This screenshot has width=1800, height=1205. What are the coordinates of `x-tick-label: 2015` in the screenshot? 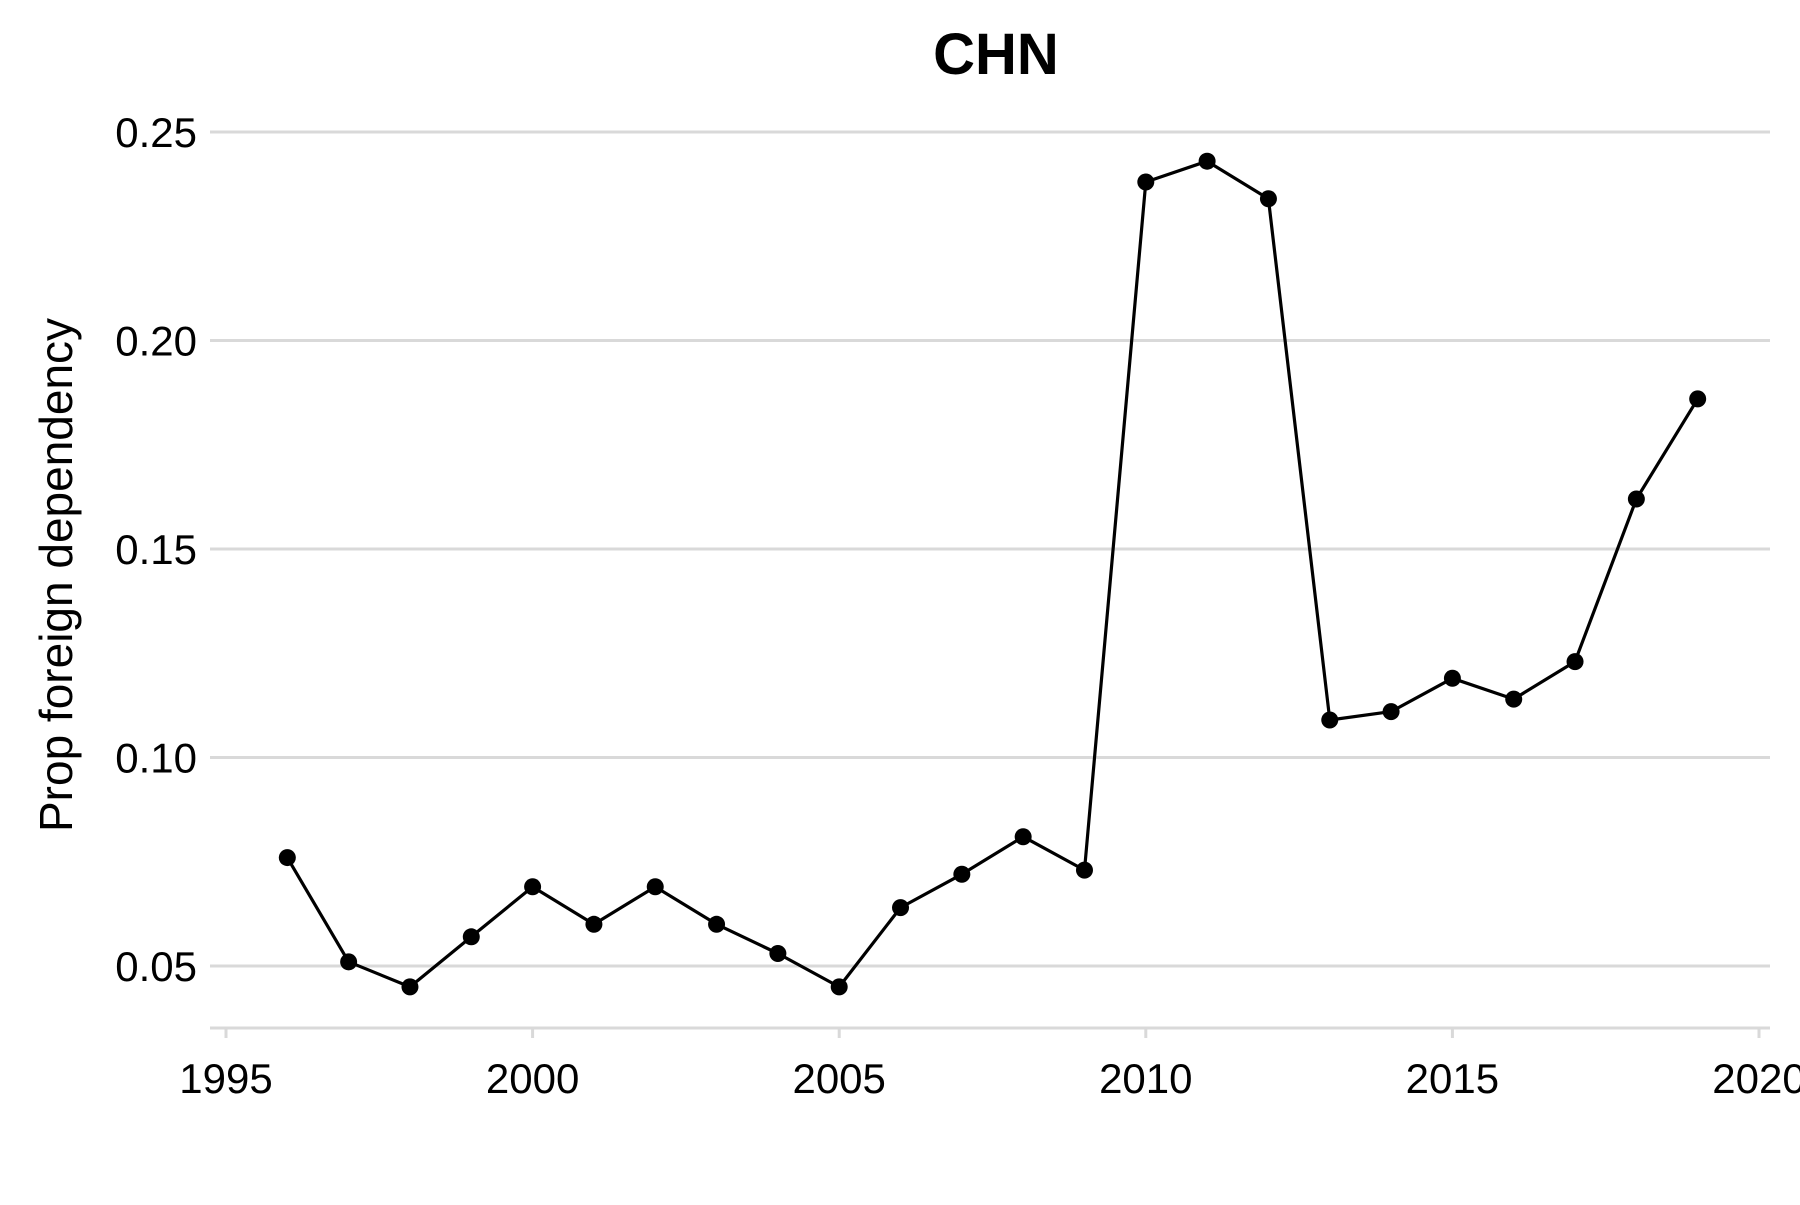 It's located at (1452, 1078).